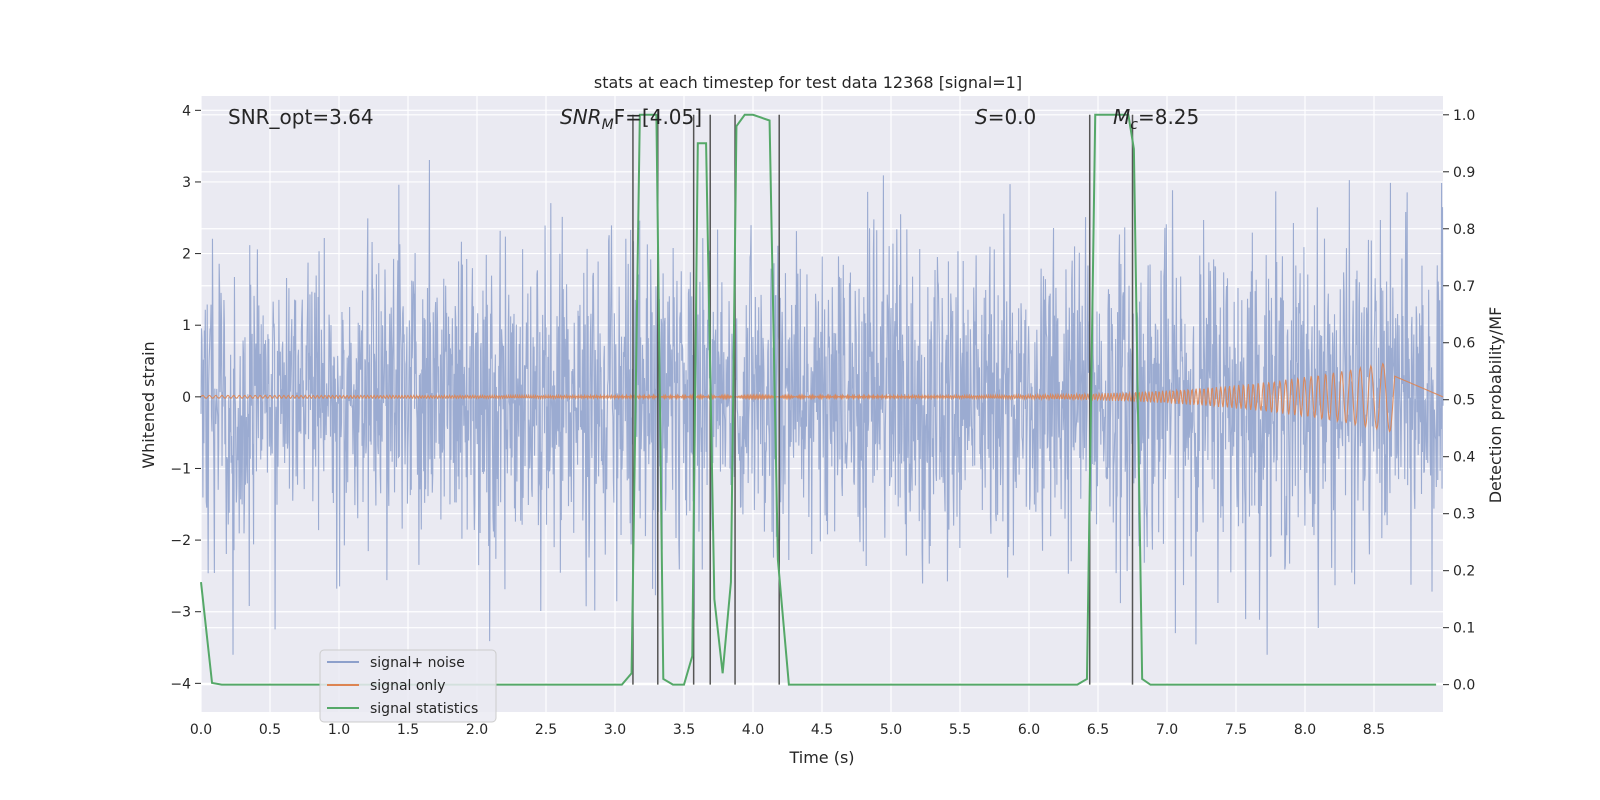  What do you see at coordinates (608, 125) in the screenshot?
I see `annotation-snr-mf-sub: M` at bounding box center [608, 125].